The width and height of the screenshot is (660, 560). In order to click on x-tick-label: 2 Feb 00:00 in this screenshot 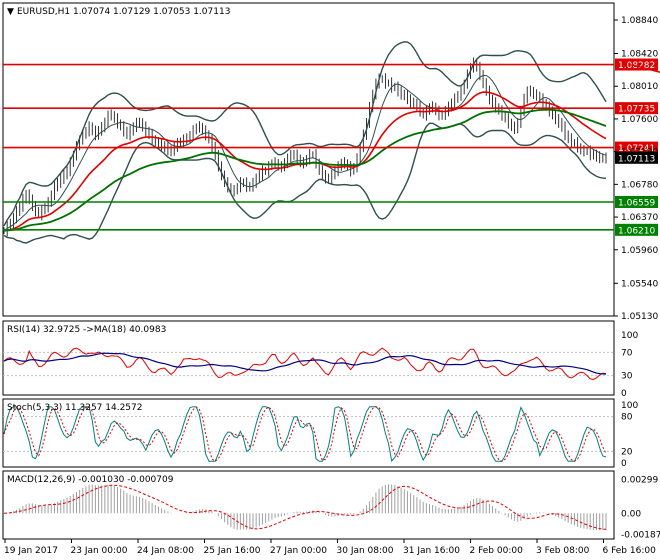, I will do `click(497, 551)`.